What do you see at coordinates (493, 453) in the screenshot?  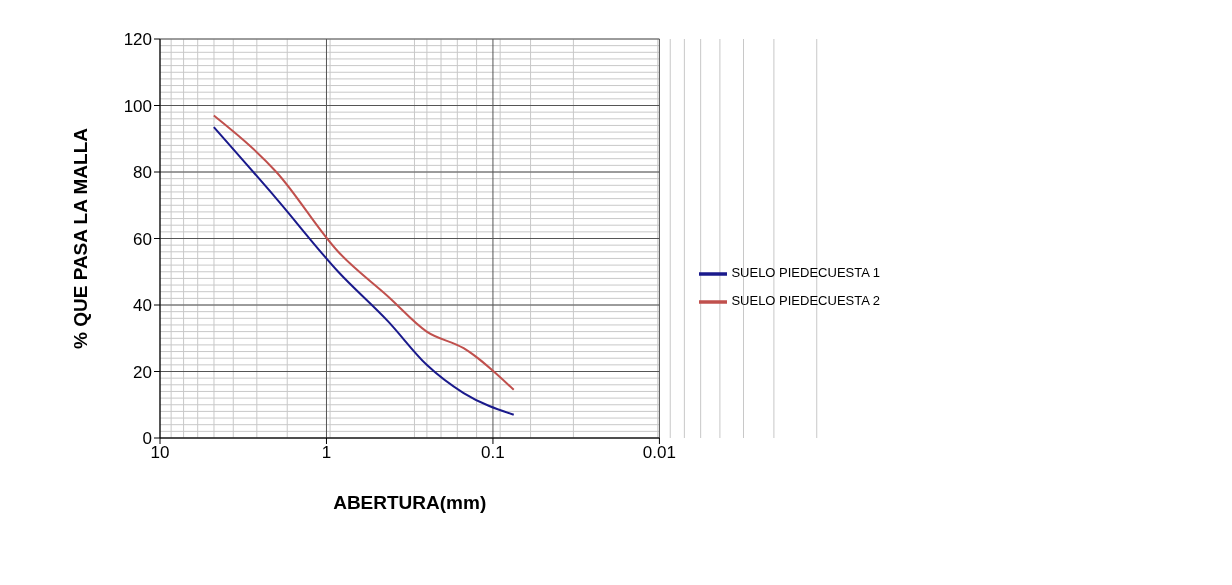 I see `x-tick-label: 0.1` at bounding box center [493, 453].